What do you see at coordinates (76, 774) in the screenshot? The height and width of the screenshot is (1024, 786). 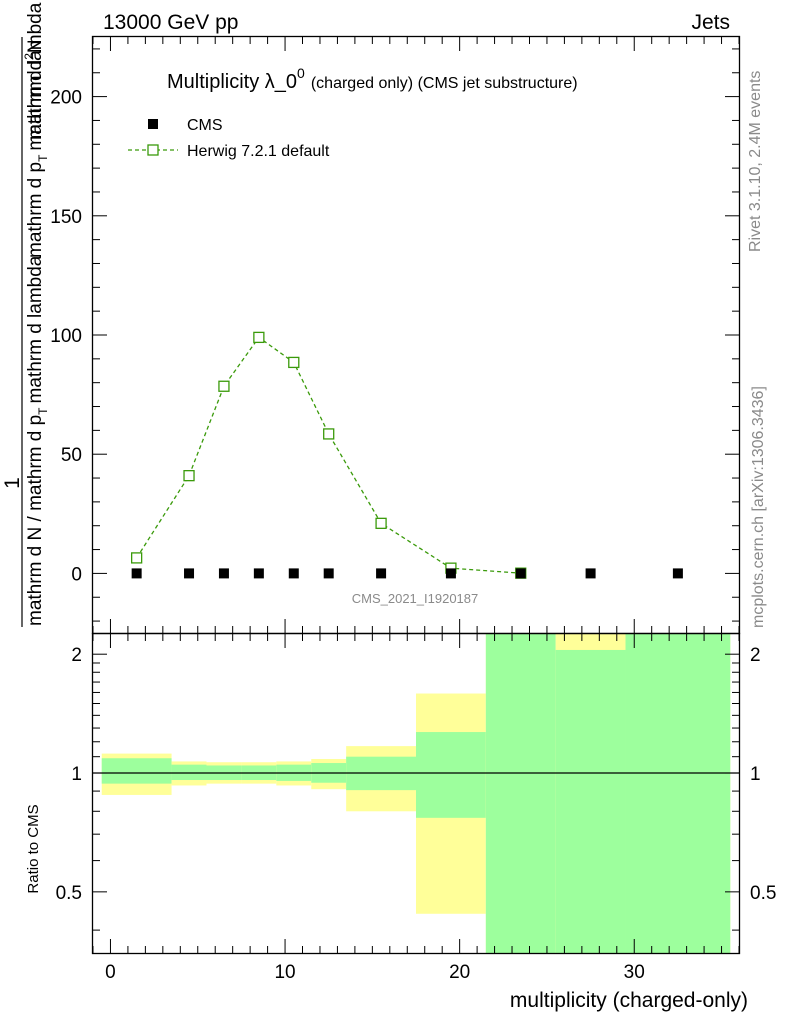 I see `ratio-ytick-label-left: 1` at bounding box center [76, 774].